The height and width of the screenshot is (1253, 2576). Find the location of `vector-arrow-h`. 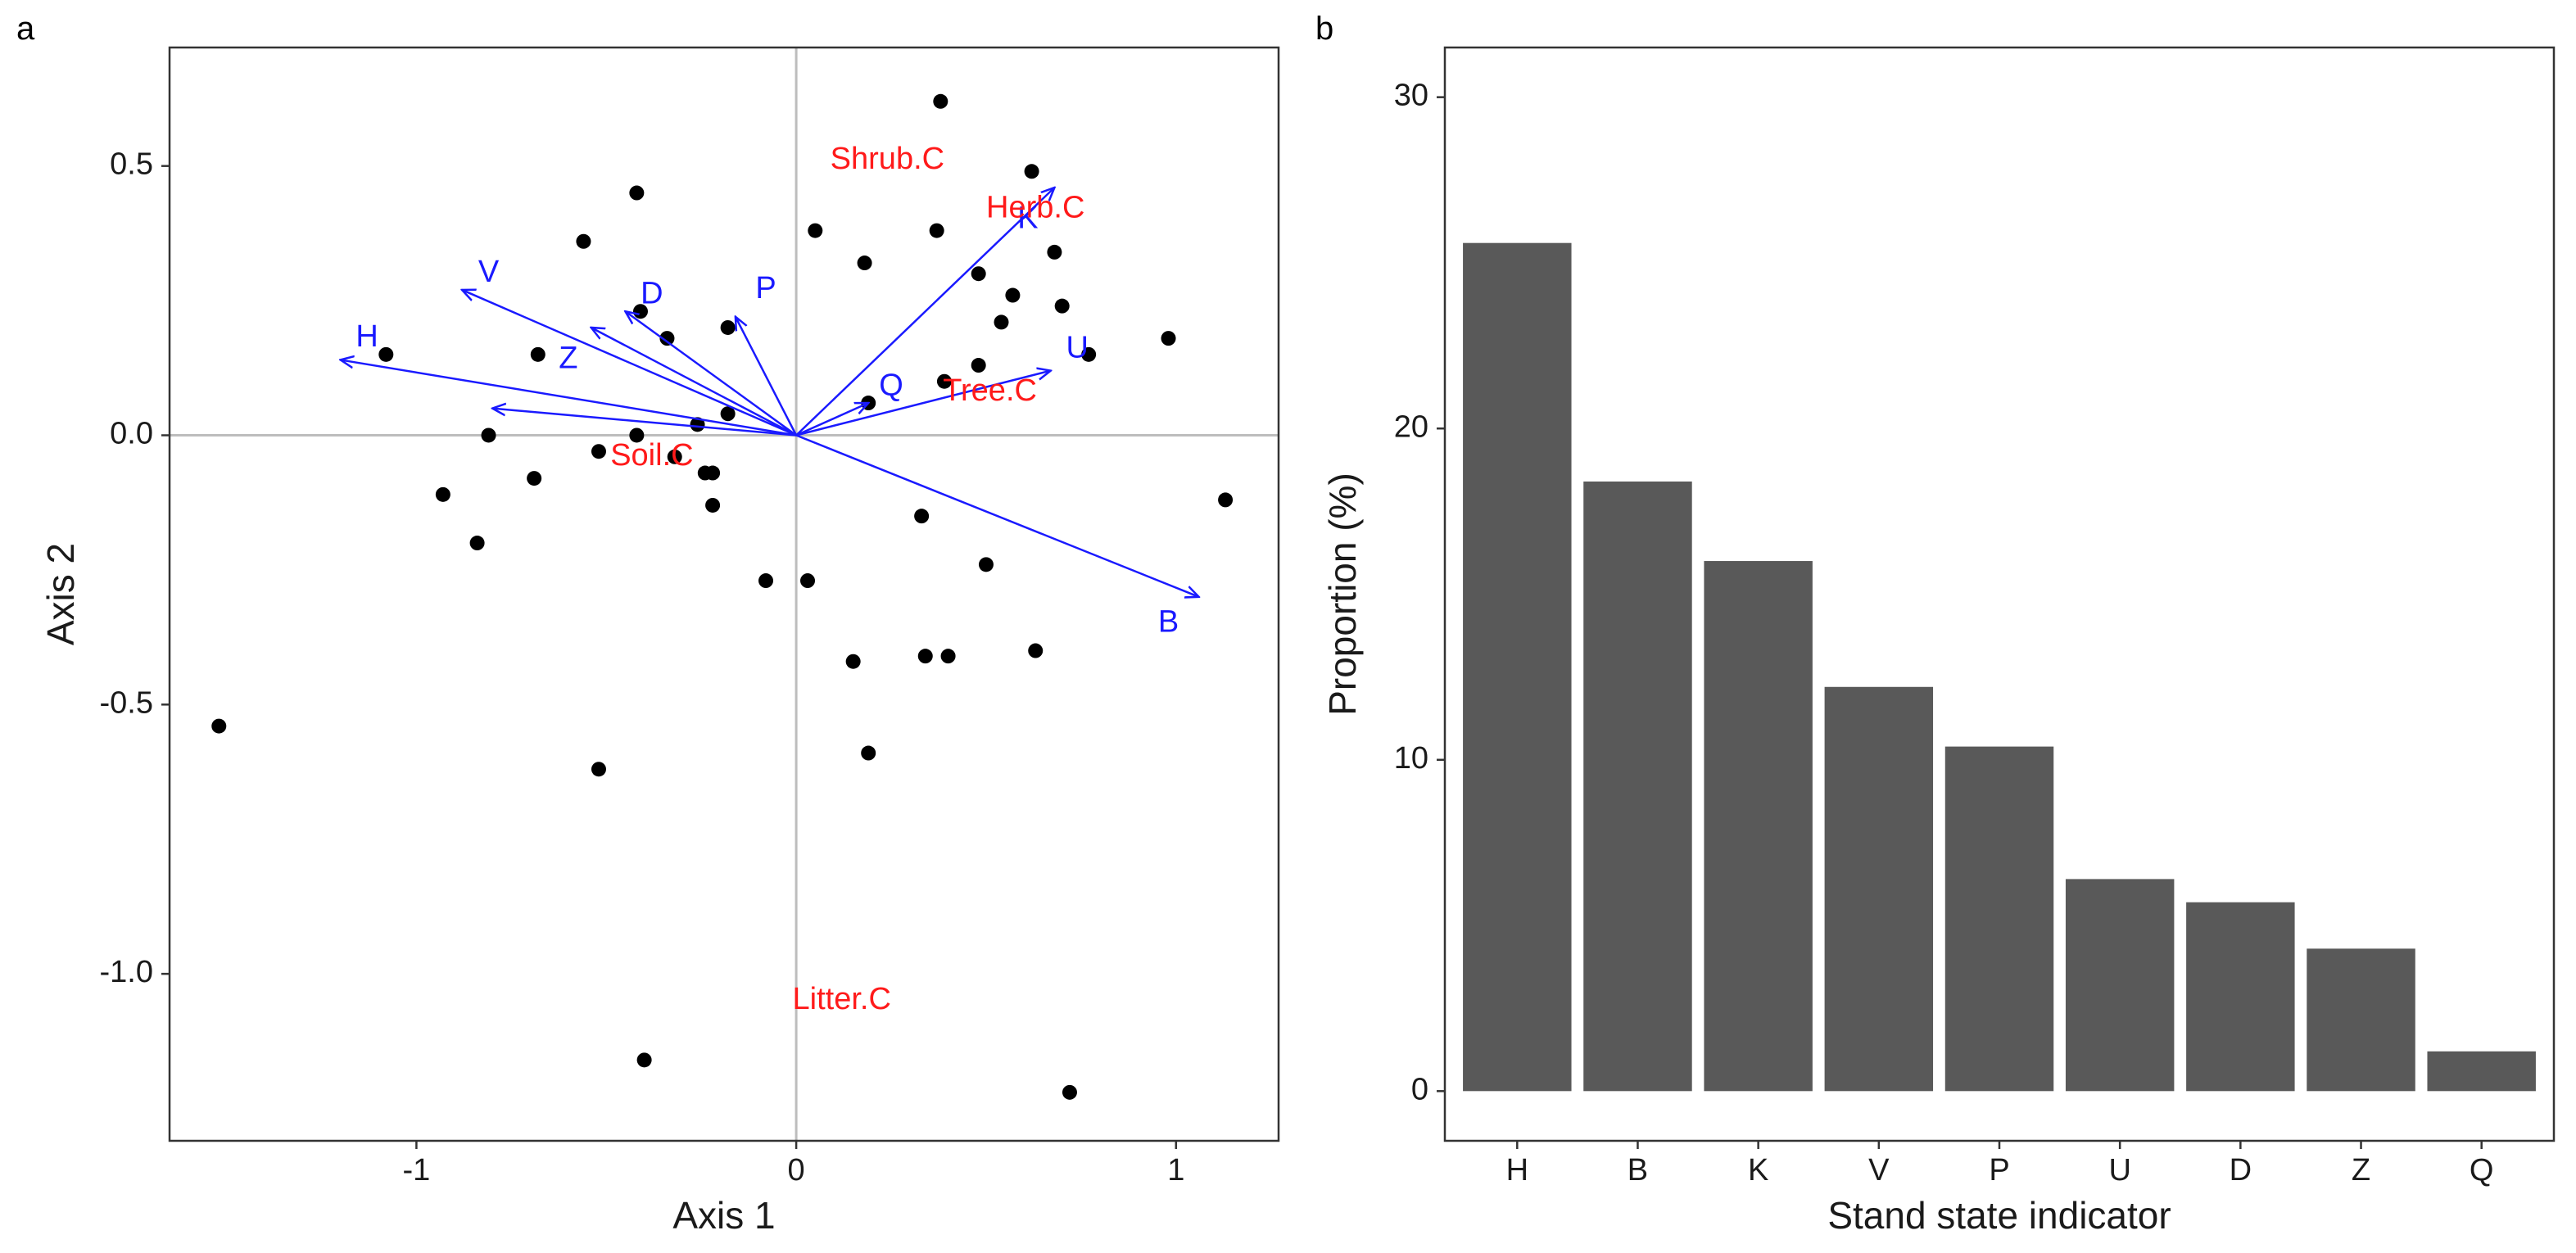

vector-arrow-h is located at coordinates (569, 398).